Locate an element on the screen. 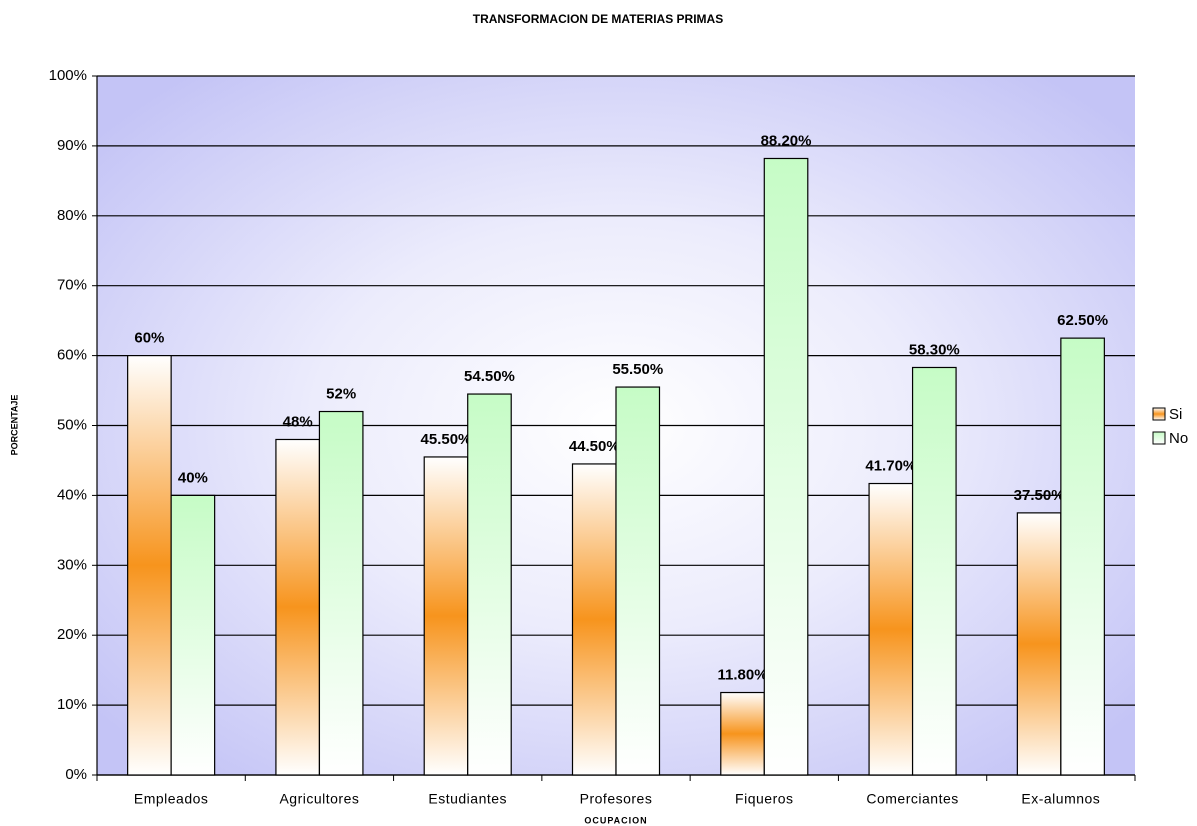  data-label: 40% is located at coordinates (193, 477).